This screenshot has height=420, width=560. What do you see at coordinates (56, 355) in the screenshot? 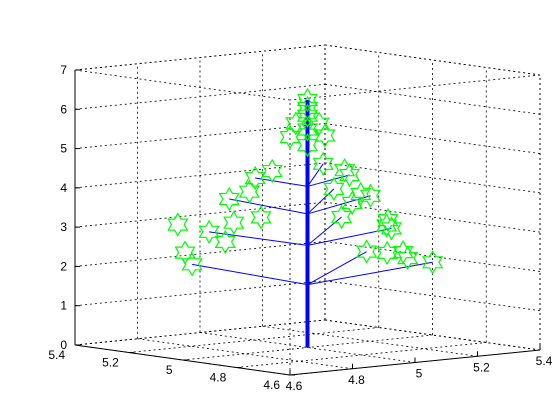
I see `y-tick-label: 5.4` at bounding box center [56, 355].